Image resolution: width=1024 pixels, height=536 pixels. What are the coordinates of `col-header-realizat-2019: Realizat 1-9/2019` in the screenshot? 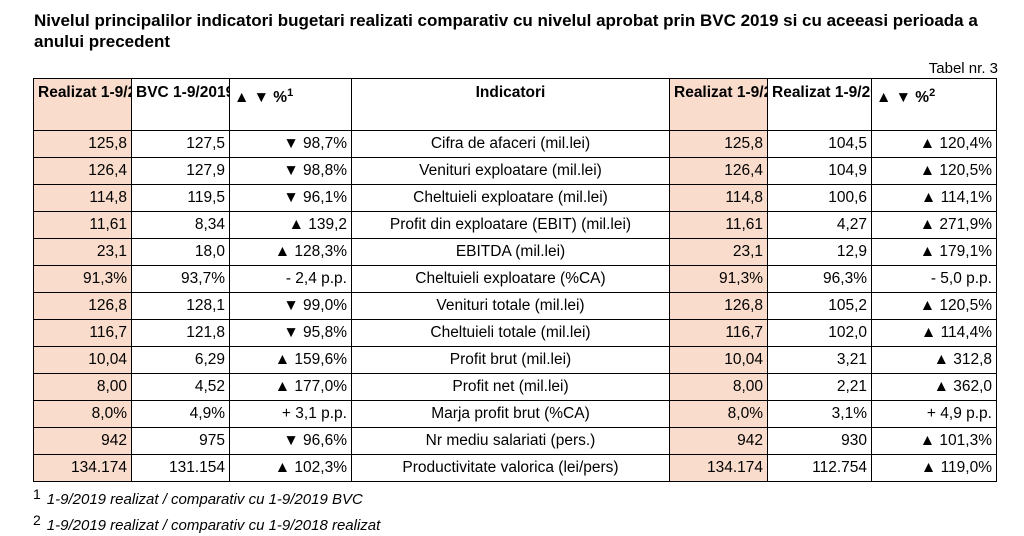 It's located at (718, 104).